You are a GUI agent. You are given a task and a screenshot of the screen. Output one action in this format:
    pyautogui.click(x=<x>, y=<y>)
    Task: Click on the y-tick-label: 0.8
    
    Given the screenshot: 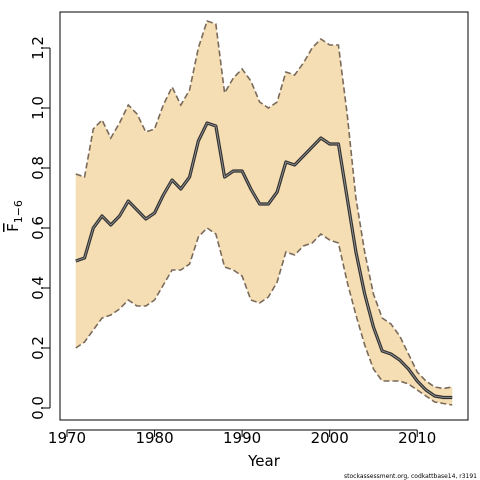 What is the action you would take?
    pyautogui.click(x=38, y=168)
    